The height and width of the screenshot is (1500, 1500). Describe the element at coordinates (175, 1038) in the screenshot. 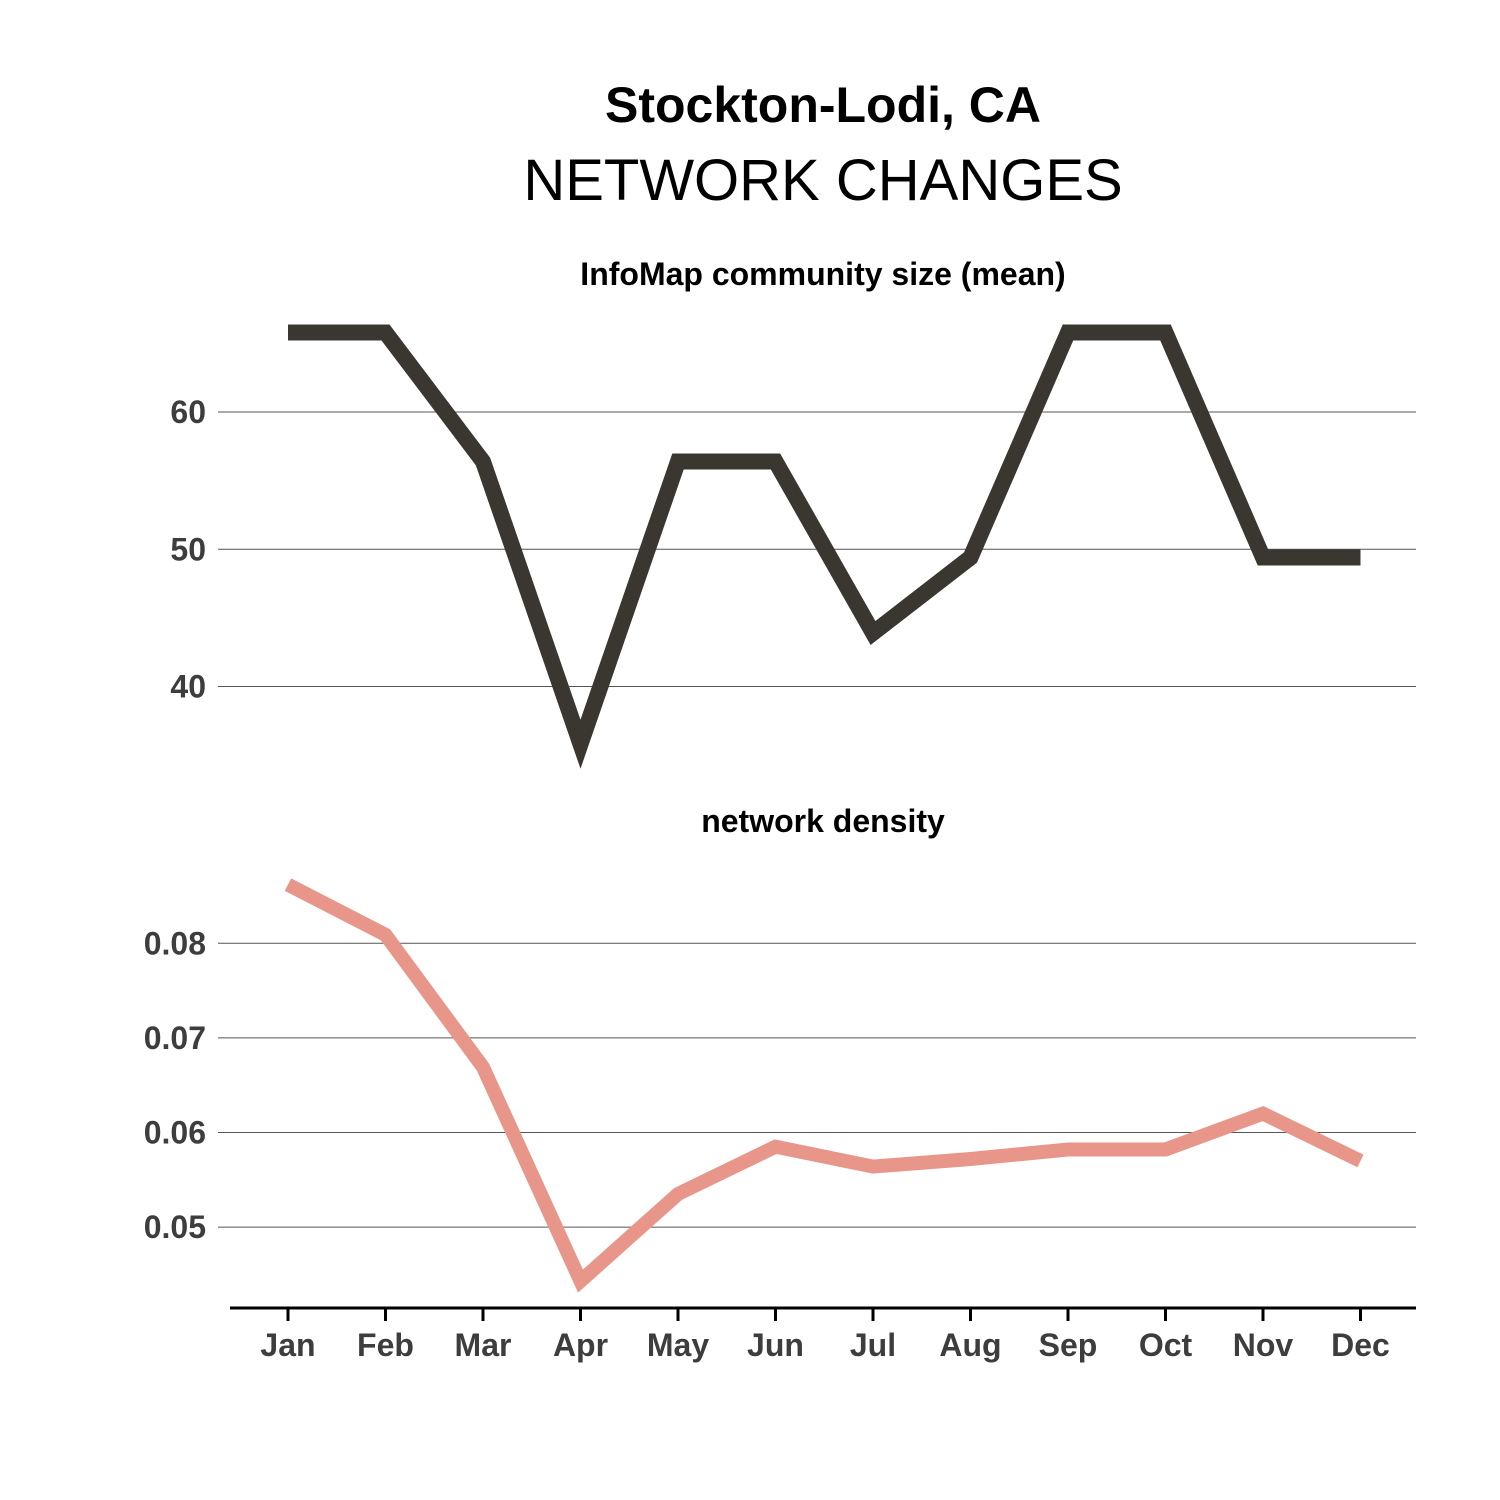

I see `network-density-y-tick-label: 0.07` at that location.